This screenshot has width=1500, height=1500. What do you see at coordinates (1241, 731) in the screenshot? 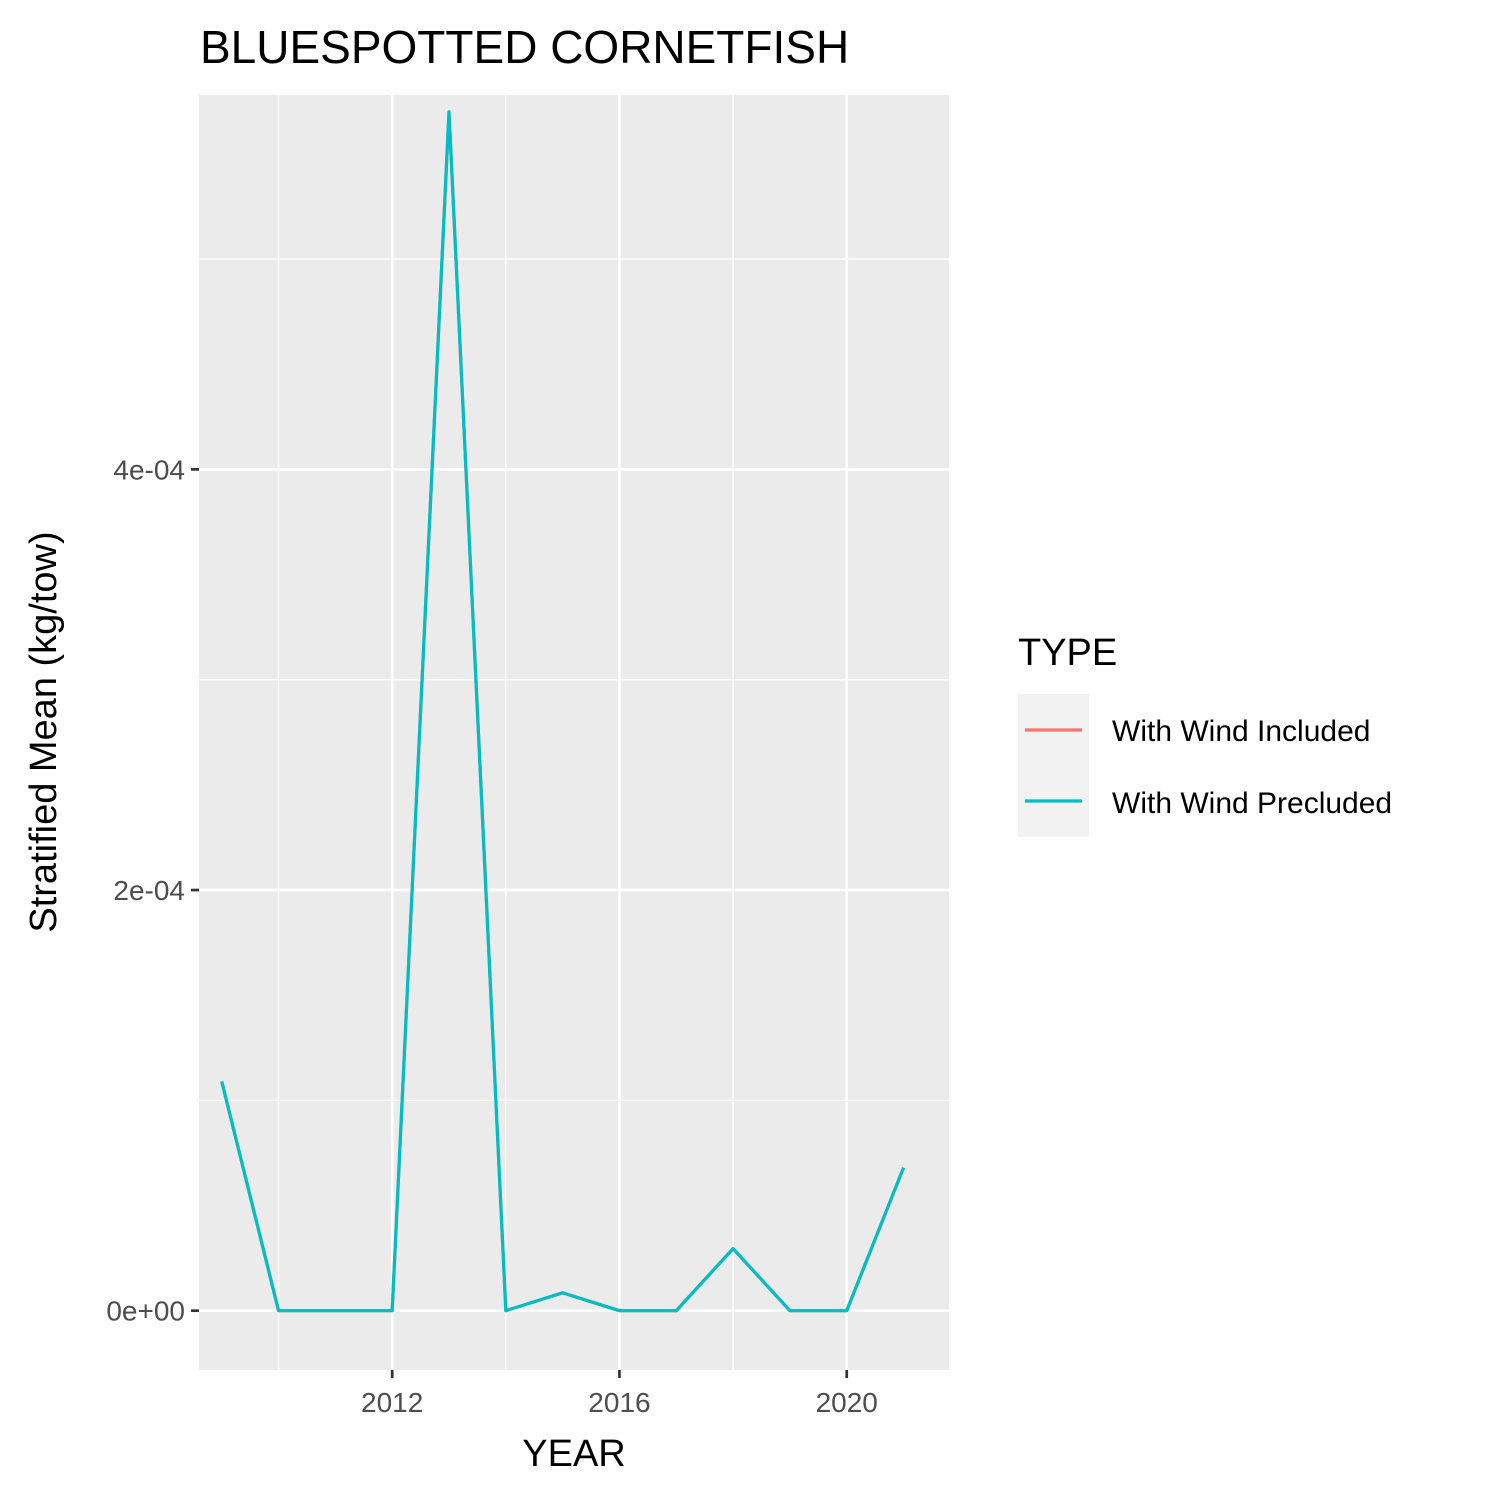
I see `legend-label-with-wind-included: With Wind Included` at bounding box center [1241, 731].